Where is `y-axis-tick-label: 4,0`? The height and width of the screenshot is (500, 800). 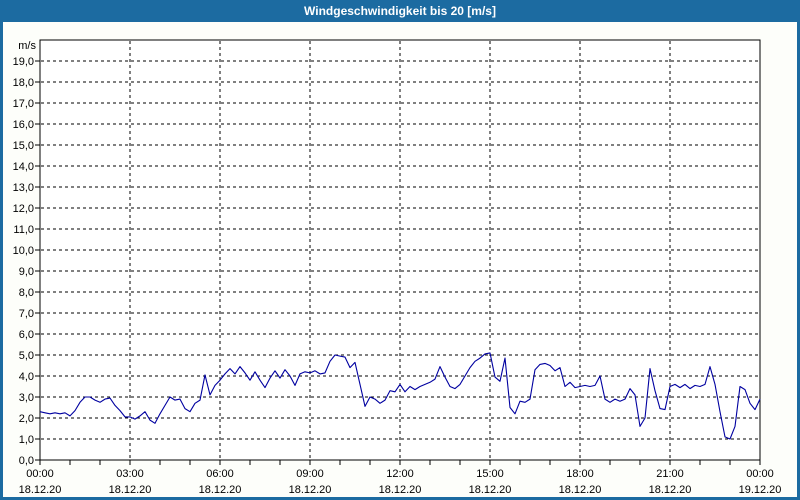 y-axis-tick-label: 4,0 is located at coordinates (26, 377).